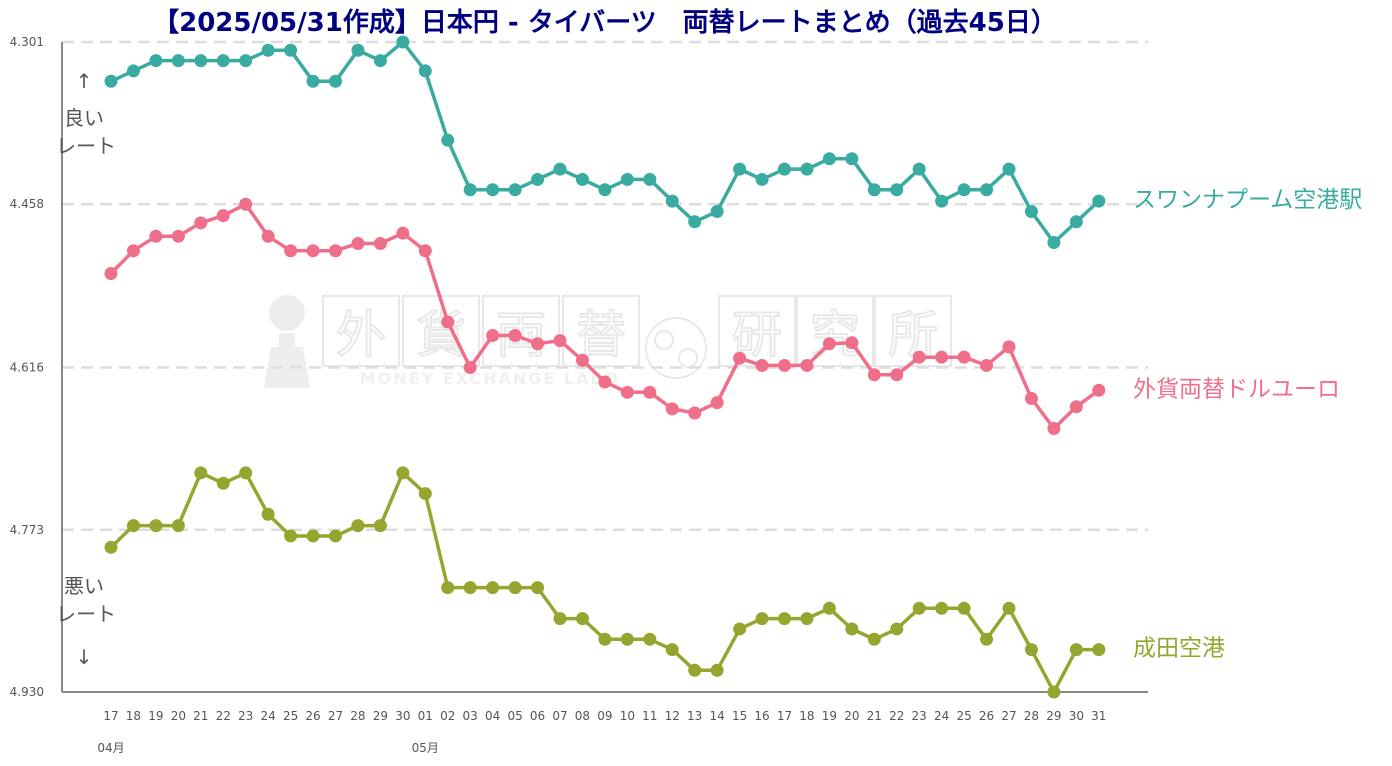 This screenshot has height=766, width=1392. Describe the element at coordinates (27, 204) in the screenshot. I see `y-tick-label: 4.458` at that location.